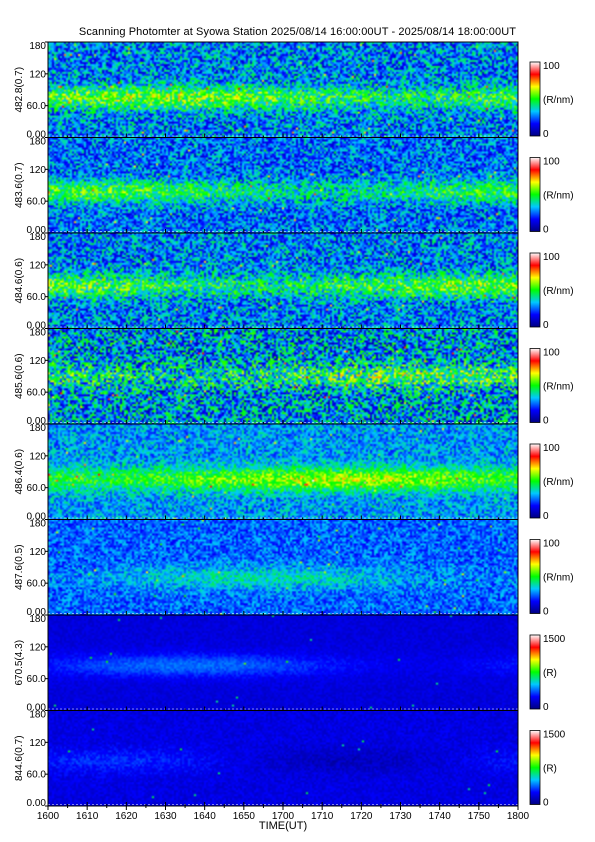 This screenshot has height=842, width=595. Describe the element at coordinates (19, 472) in the screenshot. I see `panel-label: 486.4(0.6)` at that location.